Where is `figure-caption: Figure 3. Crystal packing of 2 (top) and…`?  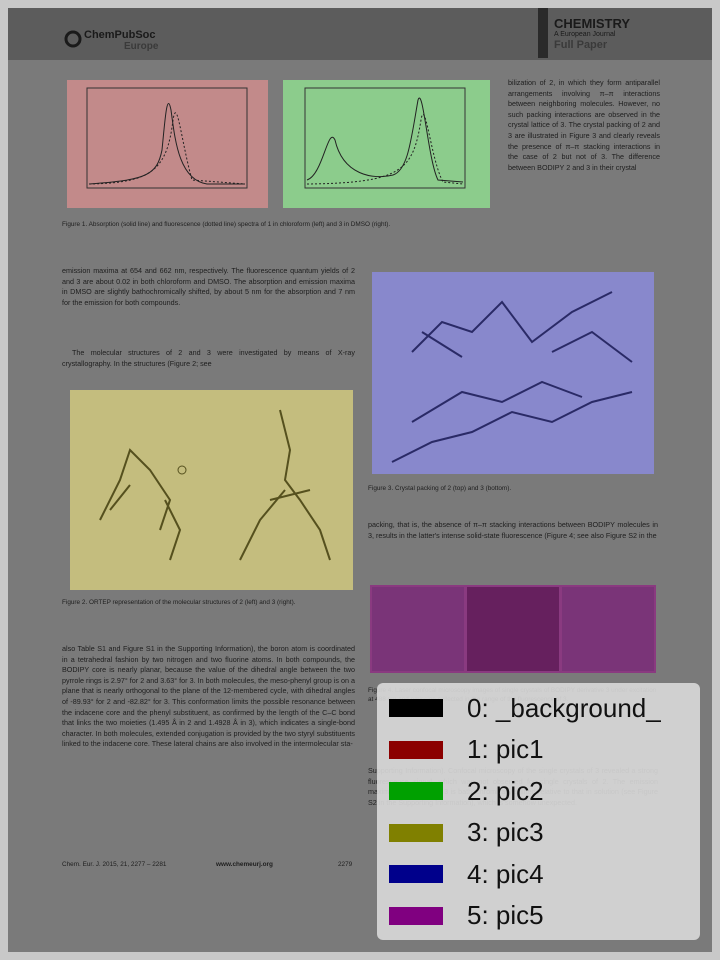 figure-caption: Figure 3. Crystal packing of 2 (top) and… is located at coordinates (440, 488).